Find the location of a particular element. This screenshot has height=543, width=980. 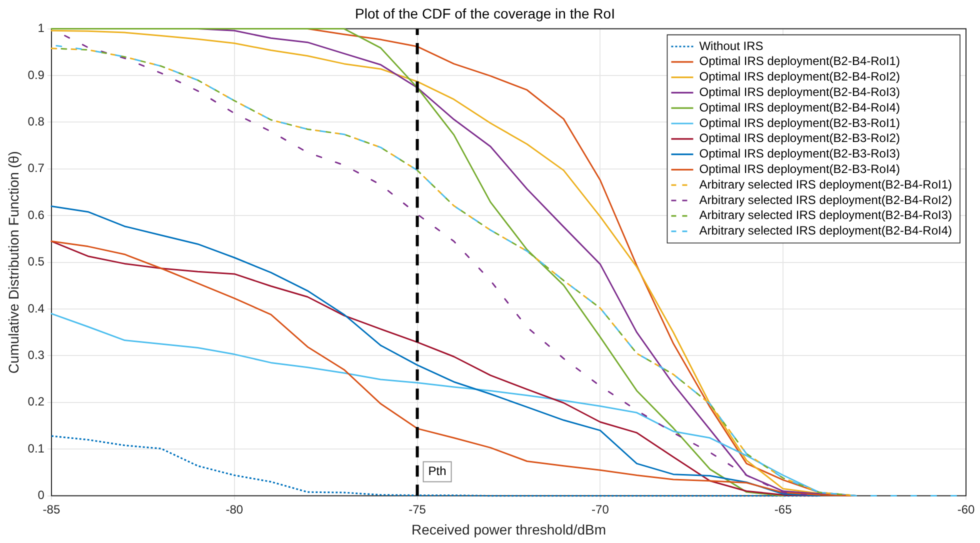

legend-label: Without IRS is located at coordinates (731, 45).